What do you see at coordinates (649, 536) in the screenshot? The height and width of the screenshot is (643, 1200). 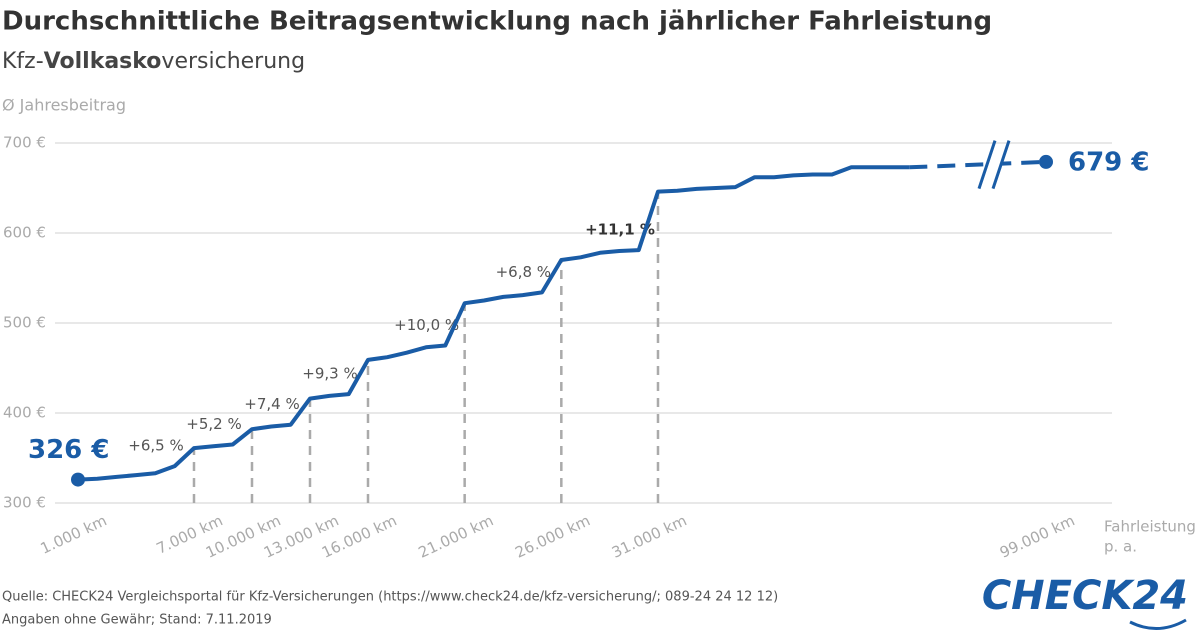 I see `x-tick-label: 31.000 km` at bounding box center [649, 536].